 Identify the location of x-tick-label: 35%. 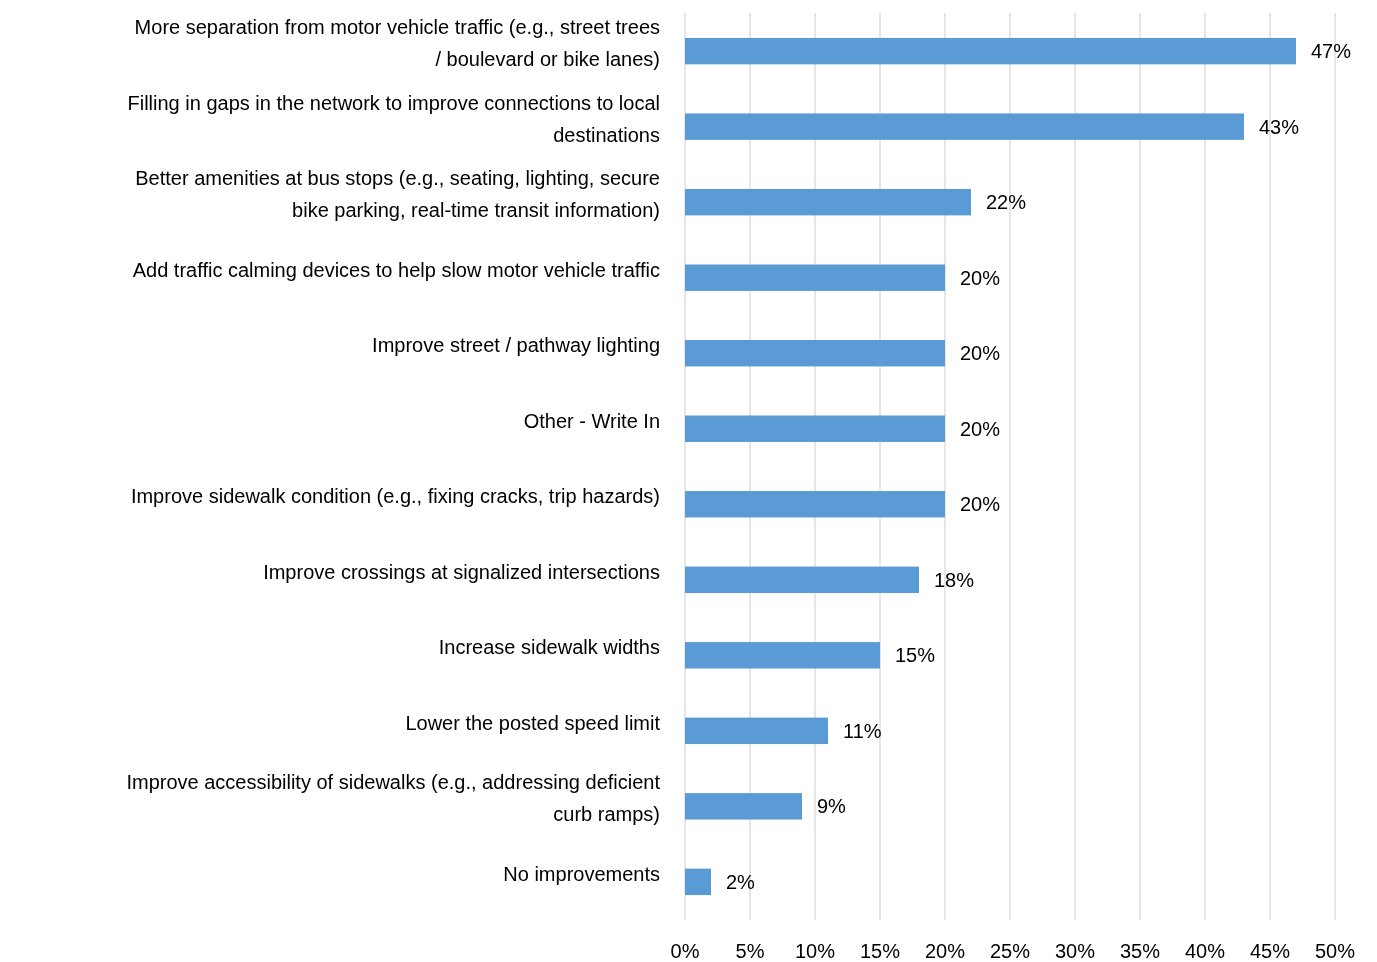
(1140, 951).